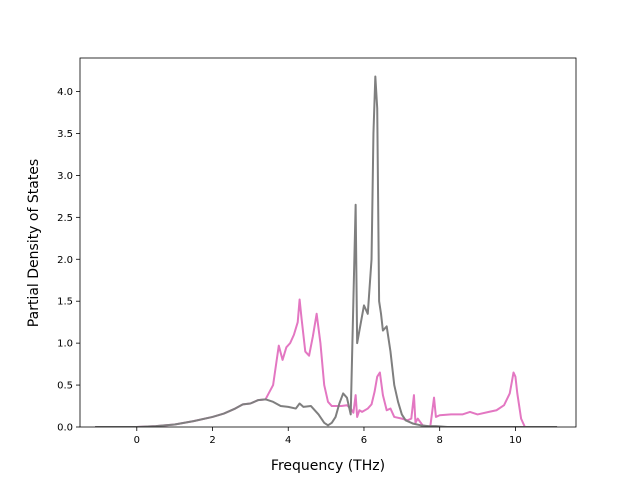 The width and height of the screenshot is (640, 480). I want to click on x-tick-label: 10, so click(515, 440).